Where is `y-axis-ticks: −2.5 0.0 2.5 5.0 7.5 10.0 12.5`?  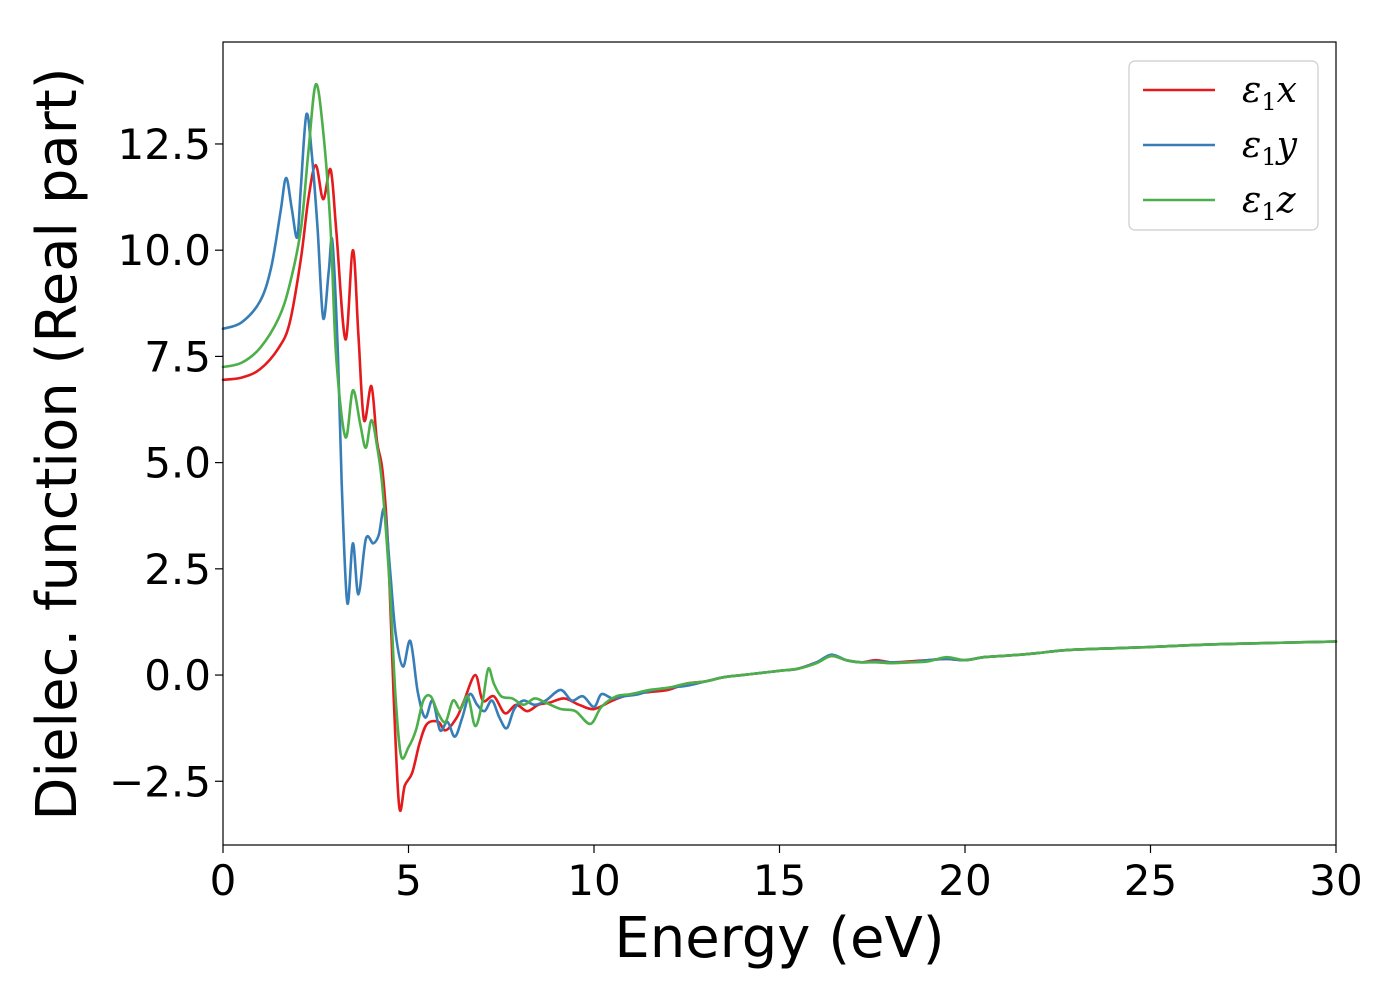
y-axis-ticks: −2.5 0.0 2.5 5.0 7.5 10.0 12.5 is located at coordinates (166, 463).